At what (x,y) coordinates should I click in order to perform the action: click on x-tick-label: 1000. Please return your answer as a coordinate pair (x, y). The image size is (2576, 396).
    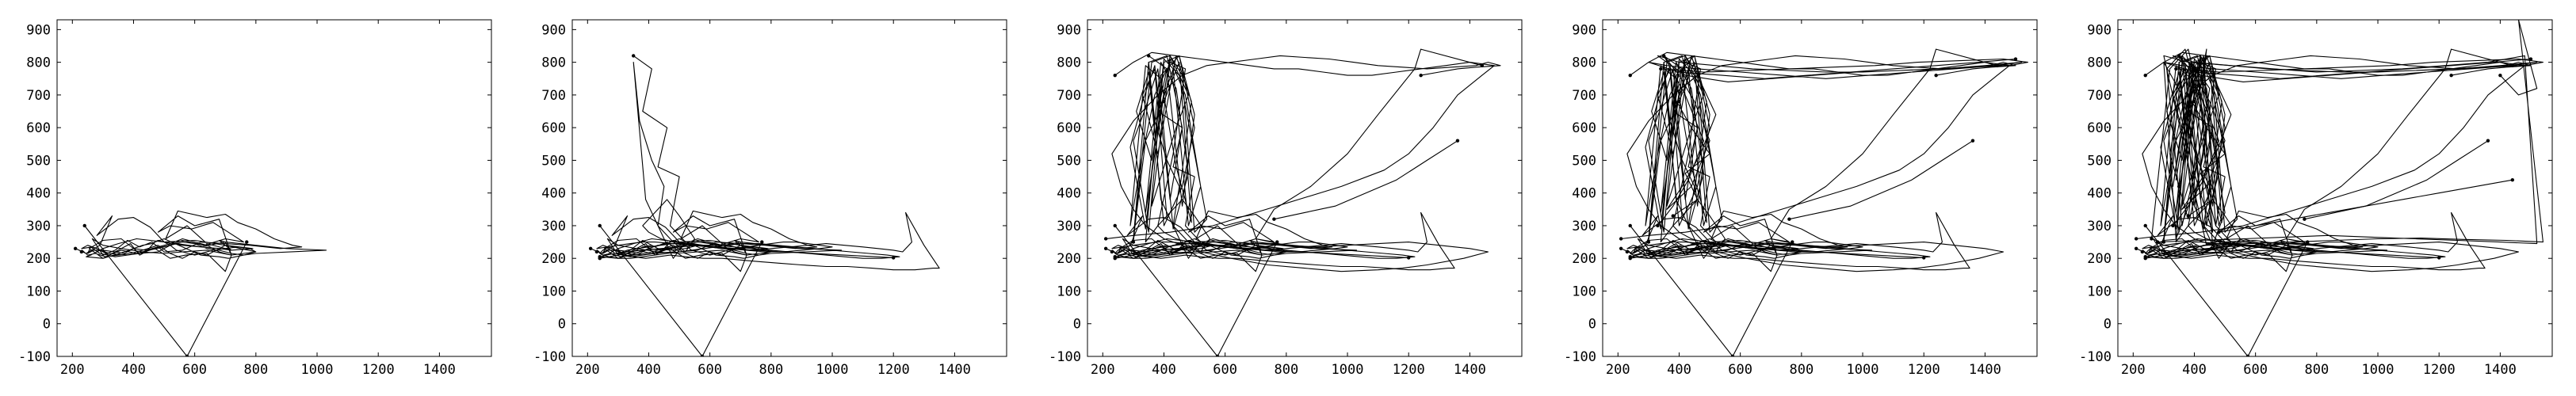
    Looking at the image, I should click on (1348, 370).